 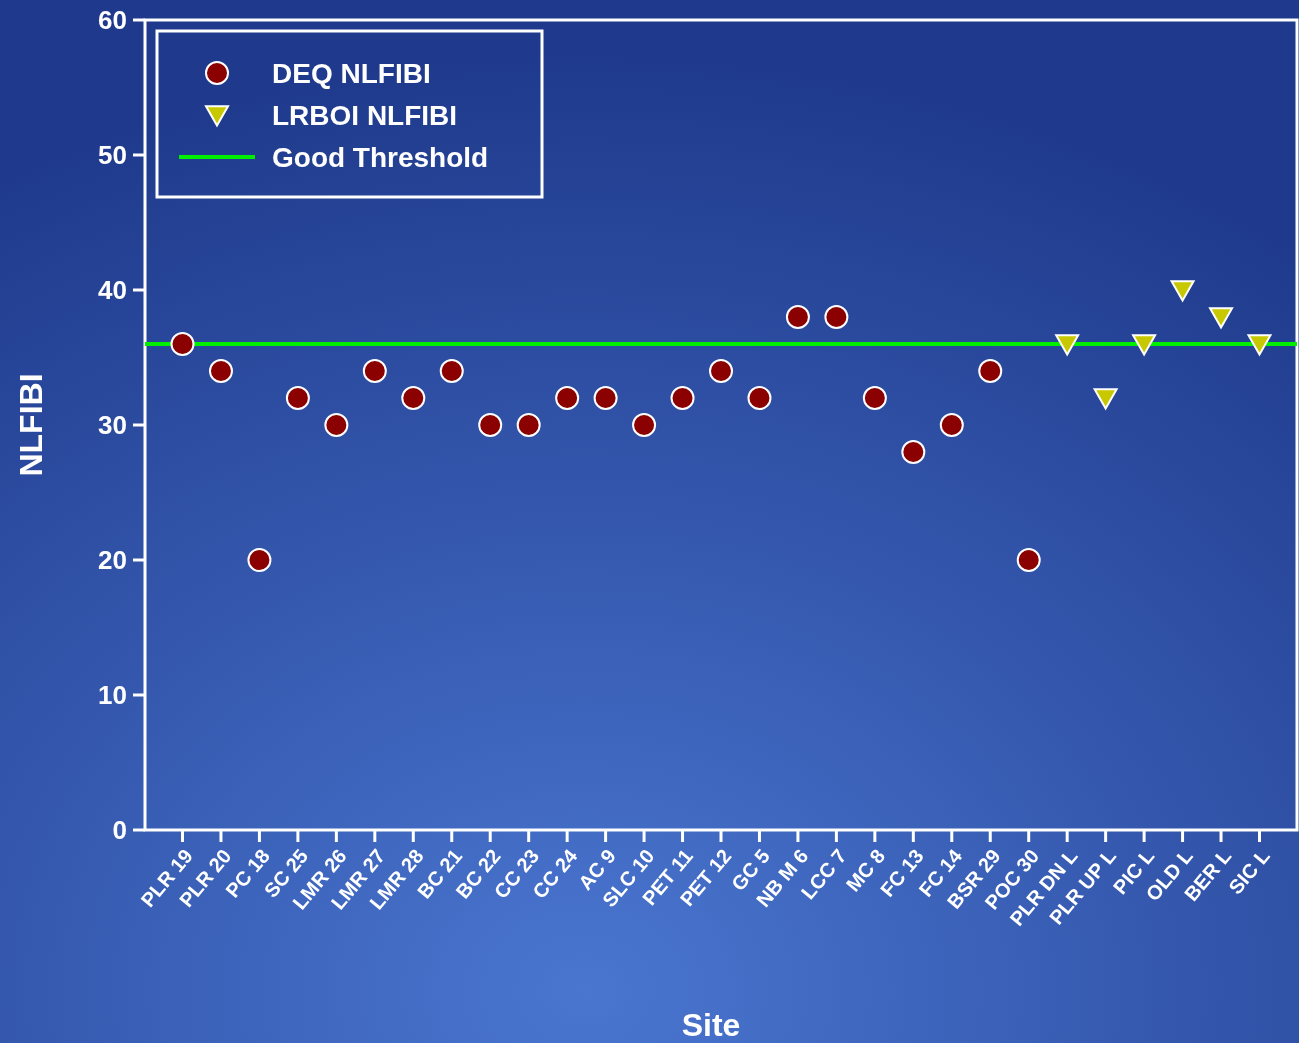 What do you see at coordinates (112, 20) in the screenshot?
I see `y-tick-label: 60` at bounding box center [112, 20].